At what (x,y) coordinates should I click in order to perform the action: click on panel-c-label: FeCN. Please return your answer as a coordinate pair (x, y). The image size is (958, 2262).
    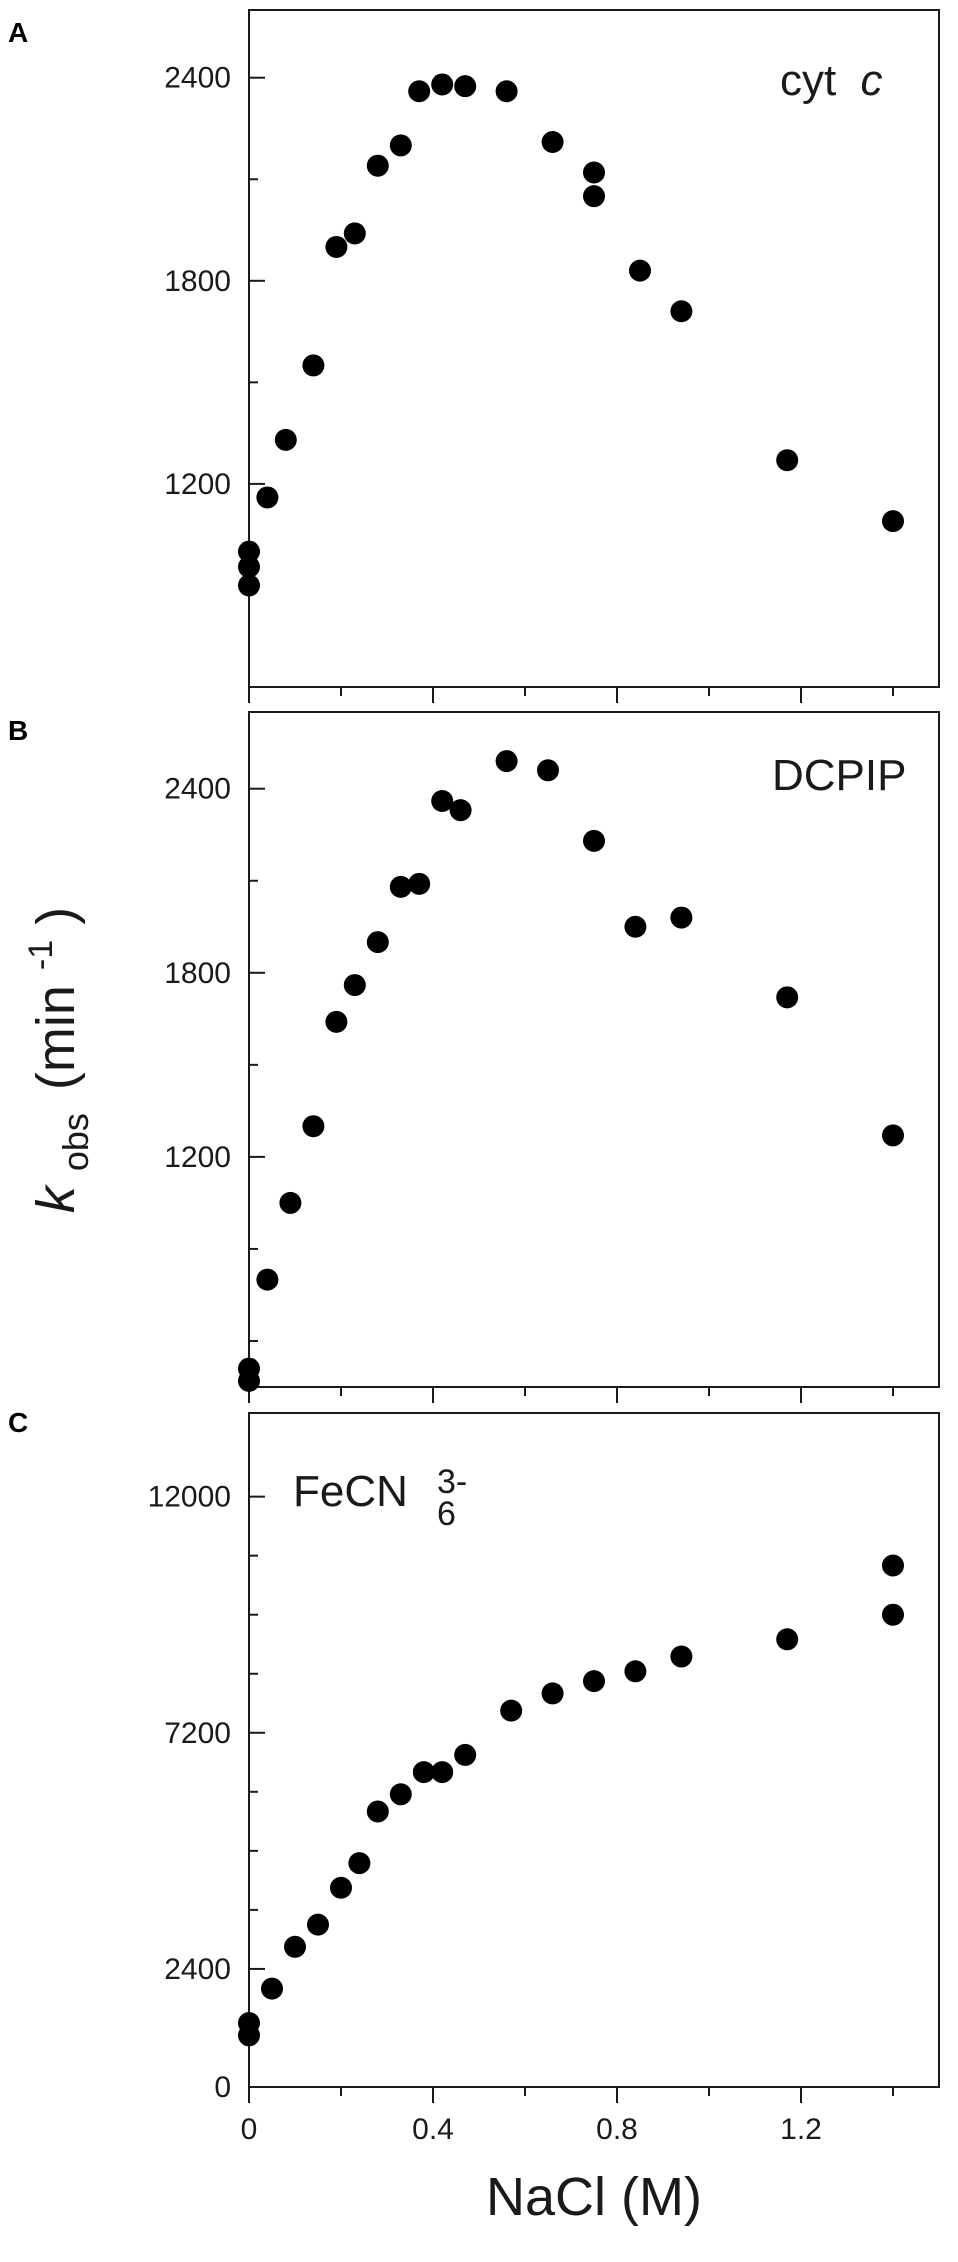
    Looking at the image, I should click on (350, 1491).